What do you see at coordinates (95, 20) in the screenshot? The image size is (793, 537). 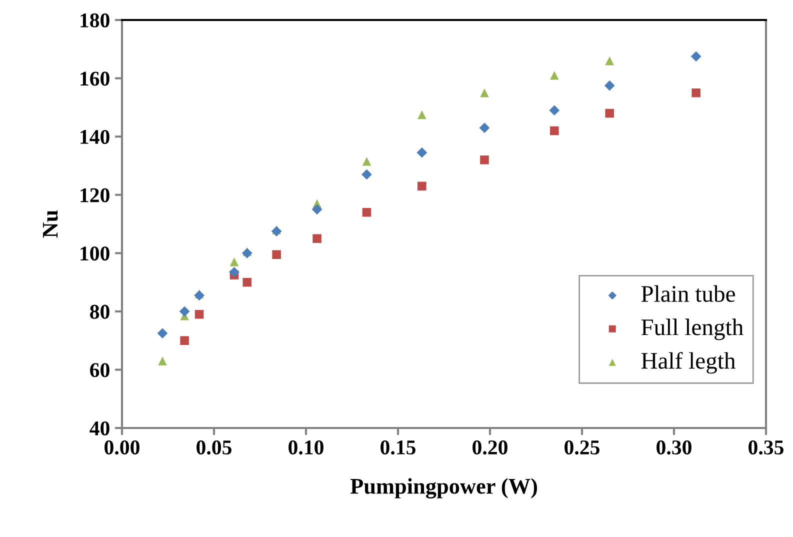 I see `y-tick-label: 180` at bounding box center [95, 20].